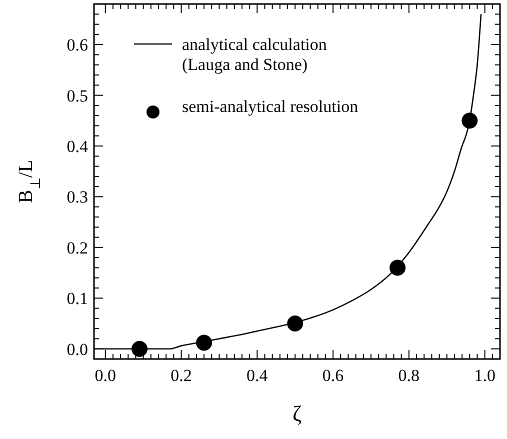 This screenshot has width=507, height=439. I want to click on x-tick-label: 0.8, so click(409, 375).